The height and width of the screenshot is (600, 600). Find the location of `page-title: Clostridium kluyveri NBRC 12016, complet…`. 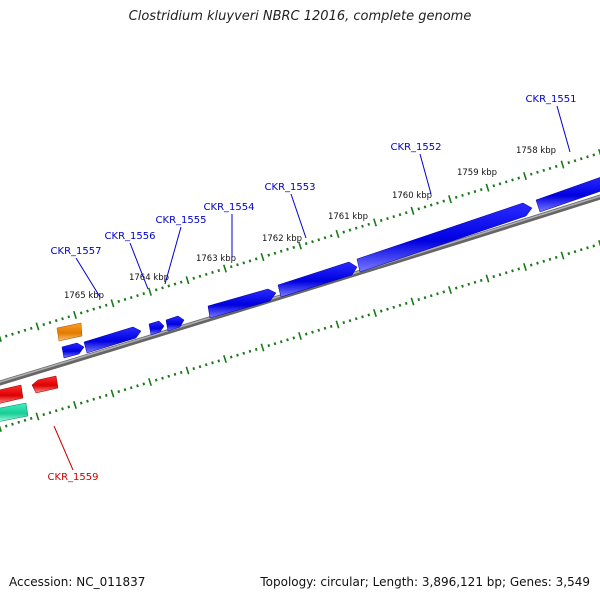

page-title: Clostridium kluyveri NBRC 12016, complet… is located at coordinates (300, 16).